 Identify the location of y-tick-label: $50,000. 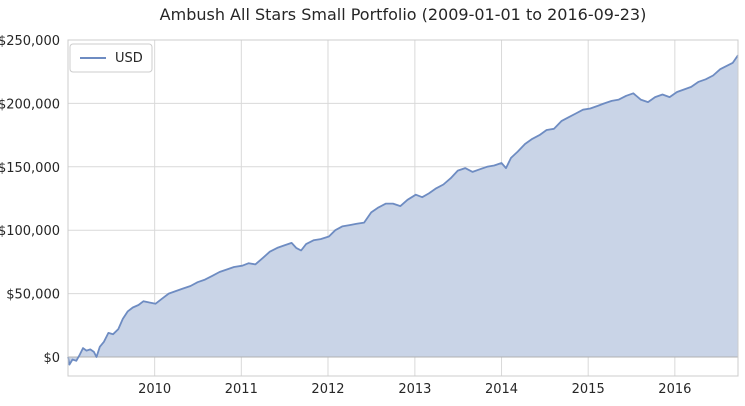
(33, 295).